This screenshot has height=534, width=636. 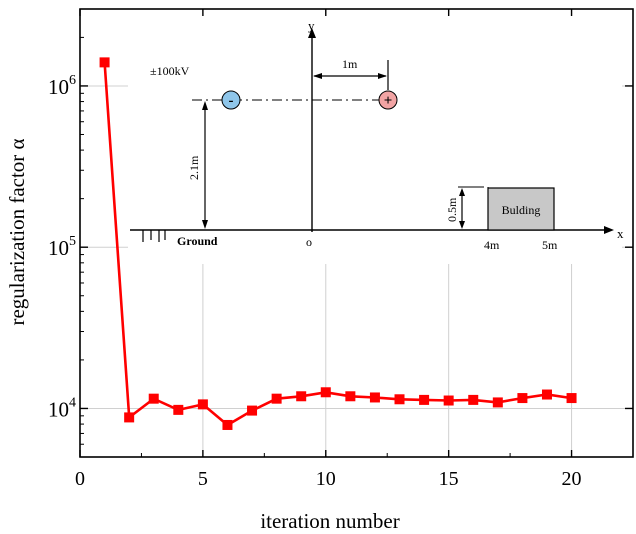 I want to click on x-axis-label: iteration number, so click(x=329, y=521).